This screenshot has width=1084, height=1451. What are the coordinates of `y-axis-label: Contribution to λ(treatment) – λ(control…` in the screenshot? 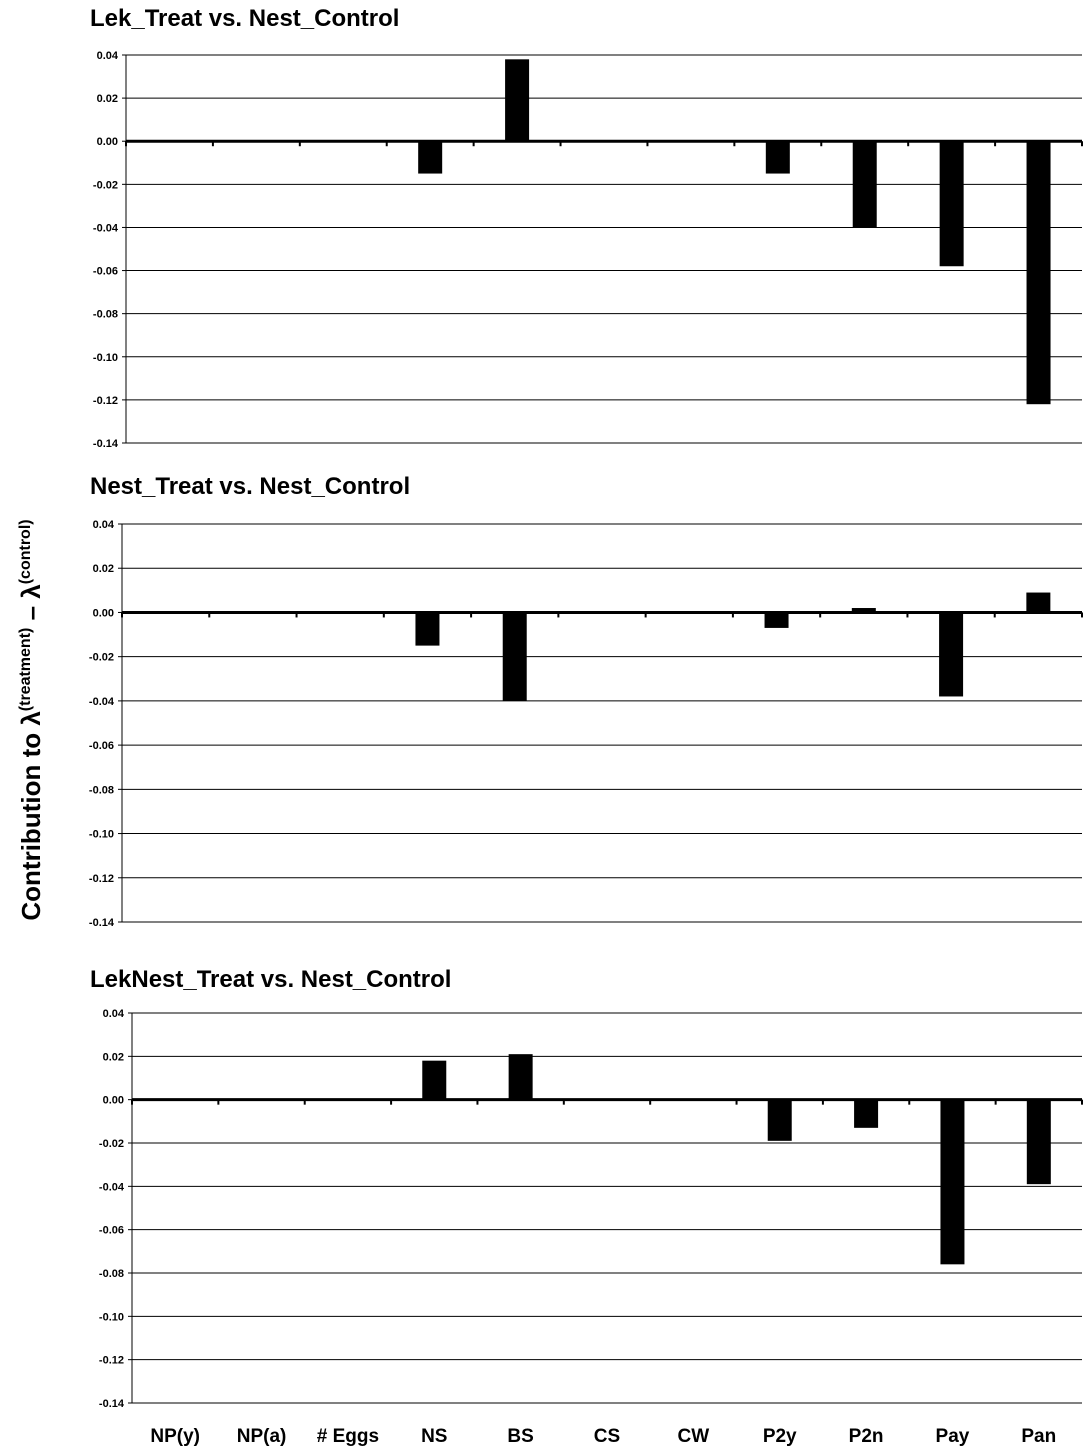 It's located at (31, 719).